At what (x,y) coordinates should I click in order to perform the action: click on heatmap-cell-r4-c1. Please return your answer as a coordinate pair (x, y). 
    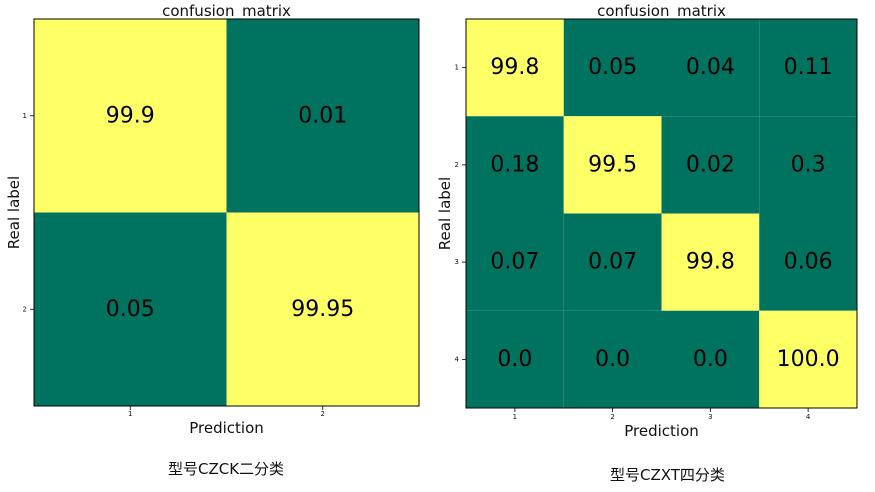
    Looking at the image, I should click on (515, 359).